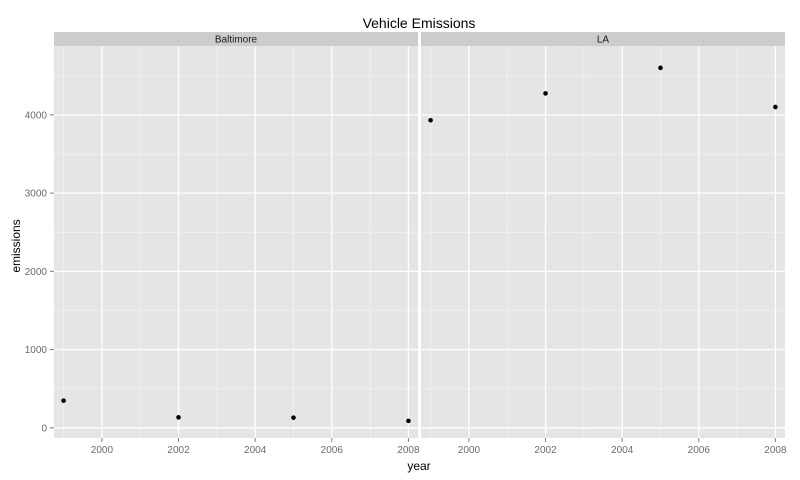  I want to click on y-axis: 0 1000 2000 3000 4000, so click(39, 272).